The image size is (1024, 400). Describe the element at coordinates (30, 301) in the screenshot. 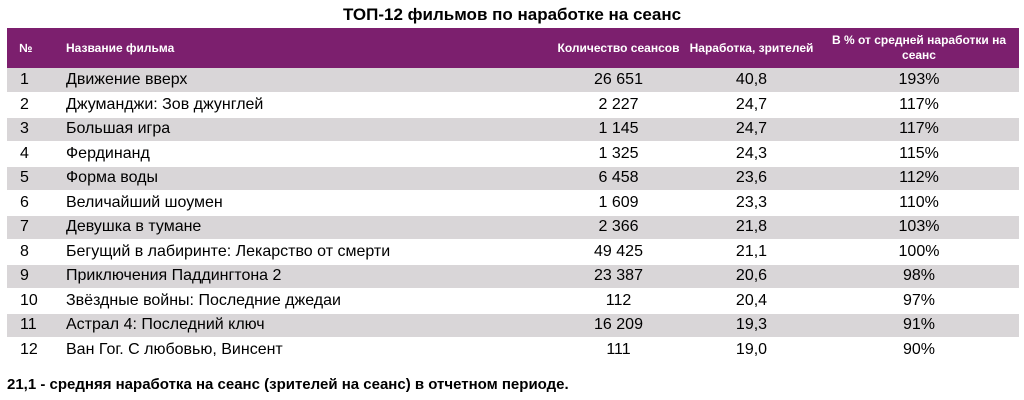

I see `row-number-cell: 10` at that location.